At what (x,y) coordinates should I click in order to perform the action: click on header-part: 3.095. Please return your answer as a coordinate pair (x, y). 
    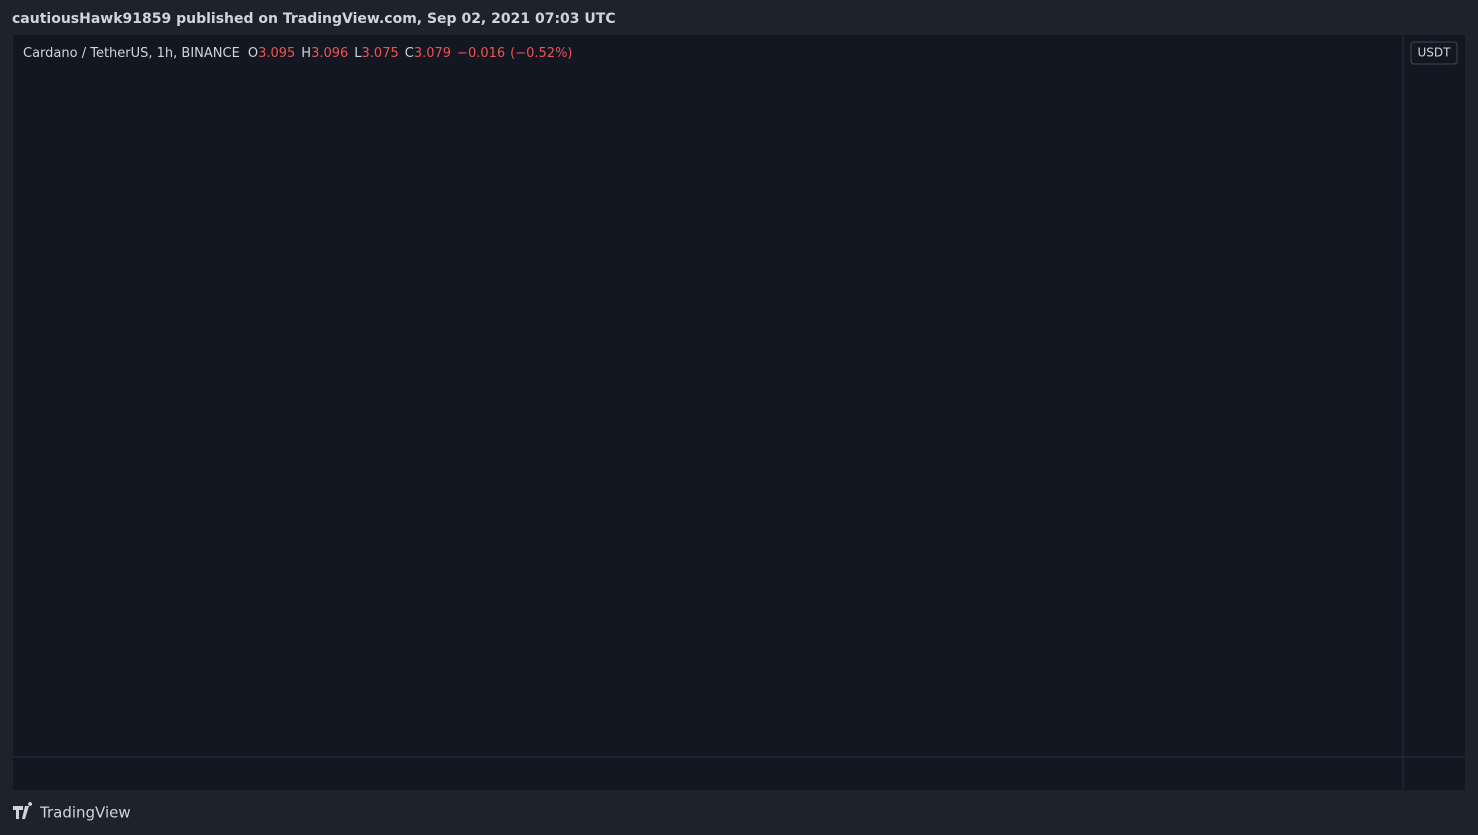
    Looking at the image, I should click on (276, 53).